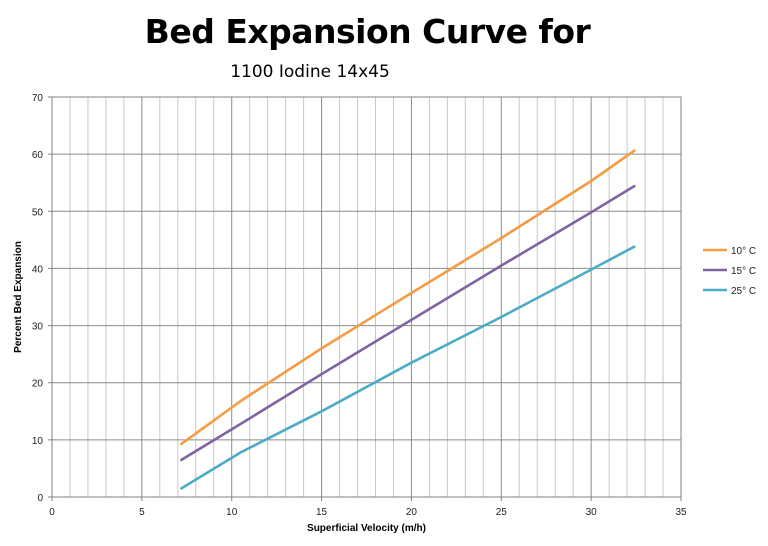  What do you see at coordinates (38, 269) in the screenshot?
I see `y-tick-label: 40` at bounding box center [38, 269].